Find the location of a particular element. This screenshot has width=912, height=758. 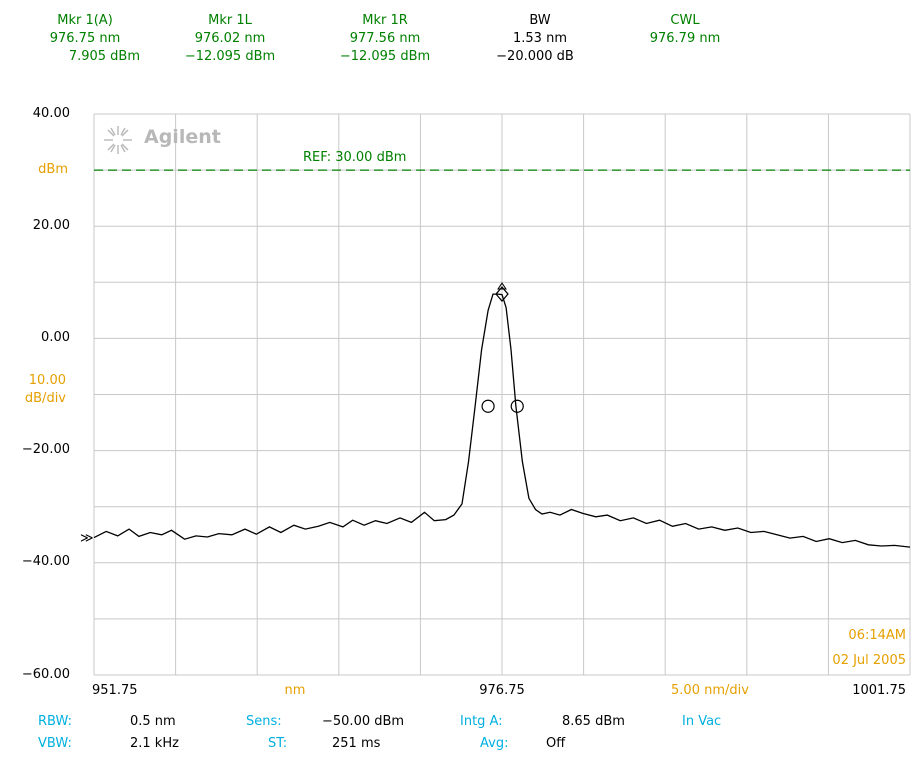

x-unit-label: nm is located at coordinates (295, 690).